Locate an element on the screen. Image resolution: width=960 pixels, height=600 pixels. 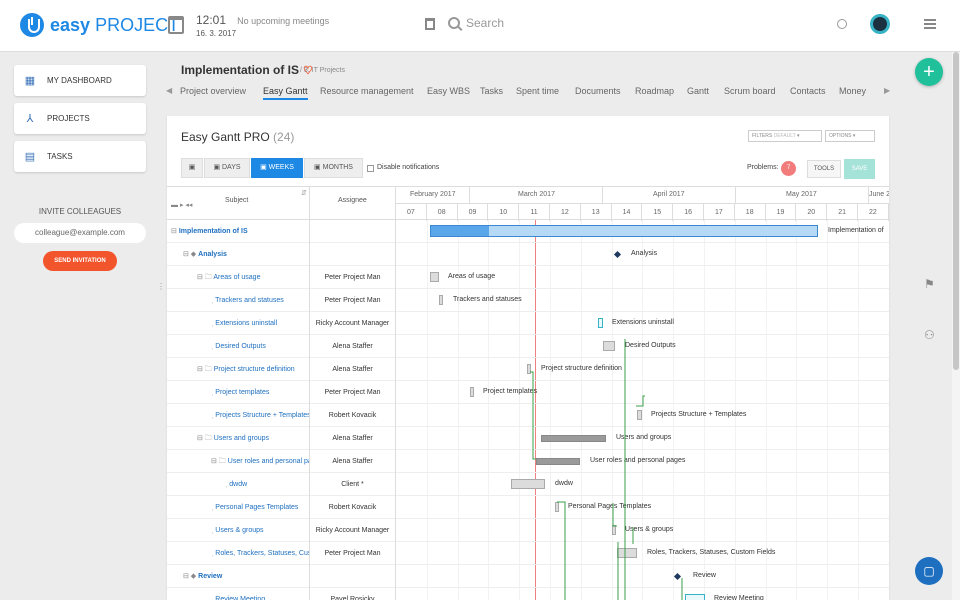
row-subject-link: dwdw is located at coordinates (238, 484).